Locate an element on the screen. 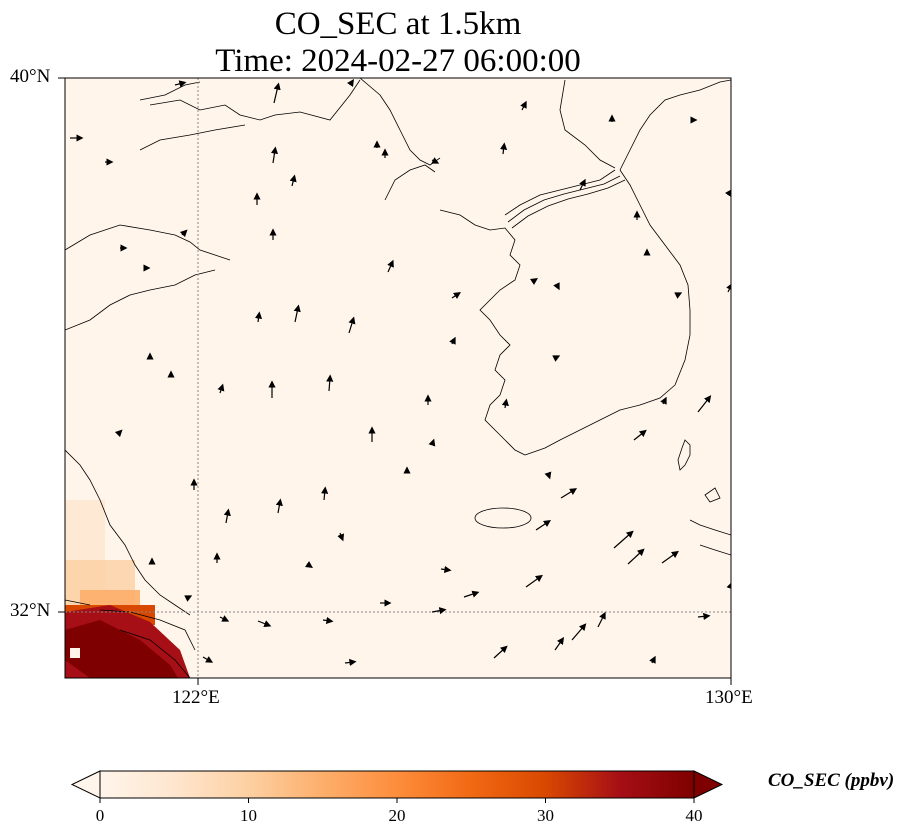 The width and height of the screenshot is (916, 836). colorbar-extend-max is located at coordinates (708, 784).